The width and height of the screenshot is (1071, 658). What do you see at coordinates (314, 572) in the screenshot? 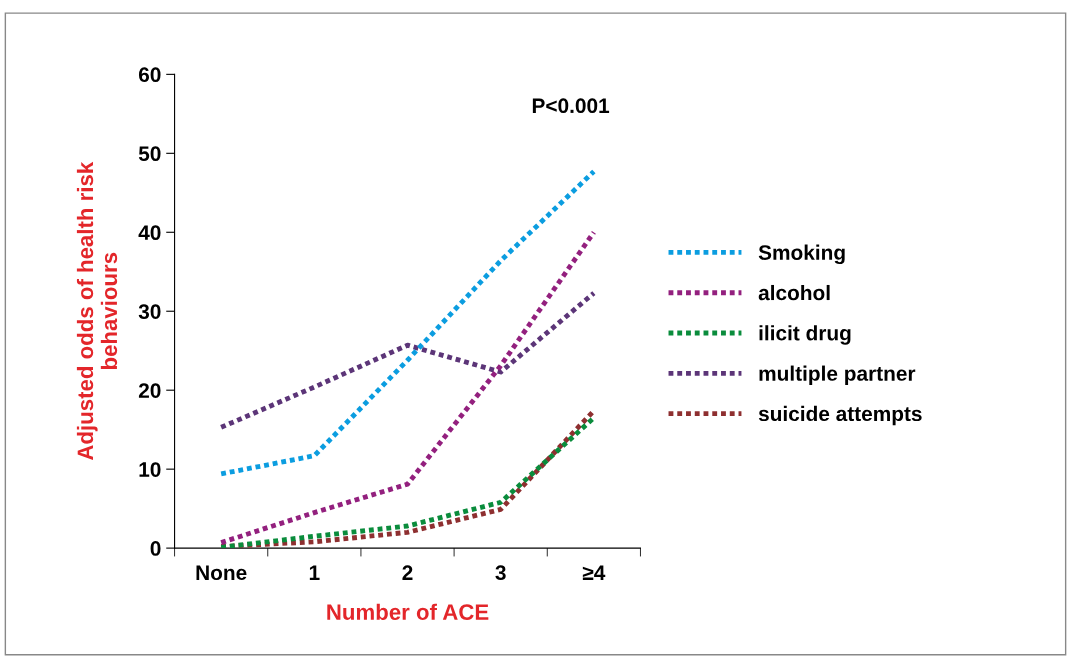
I see `x-tick-label: 1` at bounding box center [314, 572].